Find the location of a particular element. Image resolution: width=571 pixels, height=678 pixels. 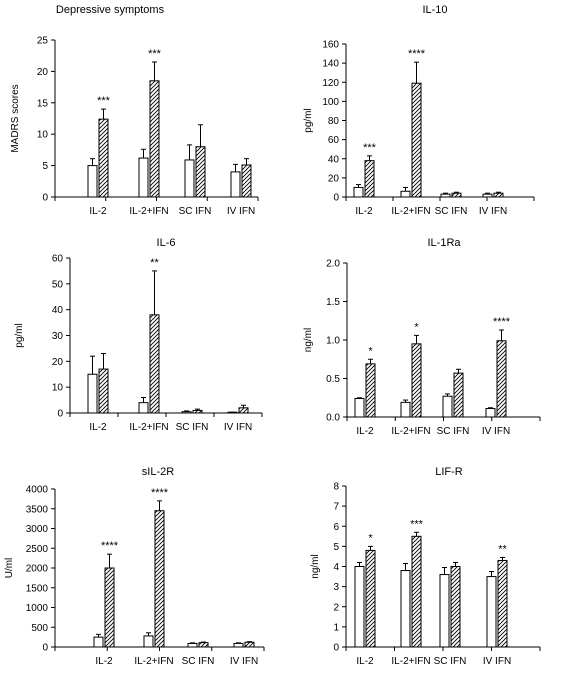

chart-title: IL-6 is located at coordinates (166, 243).